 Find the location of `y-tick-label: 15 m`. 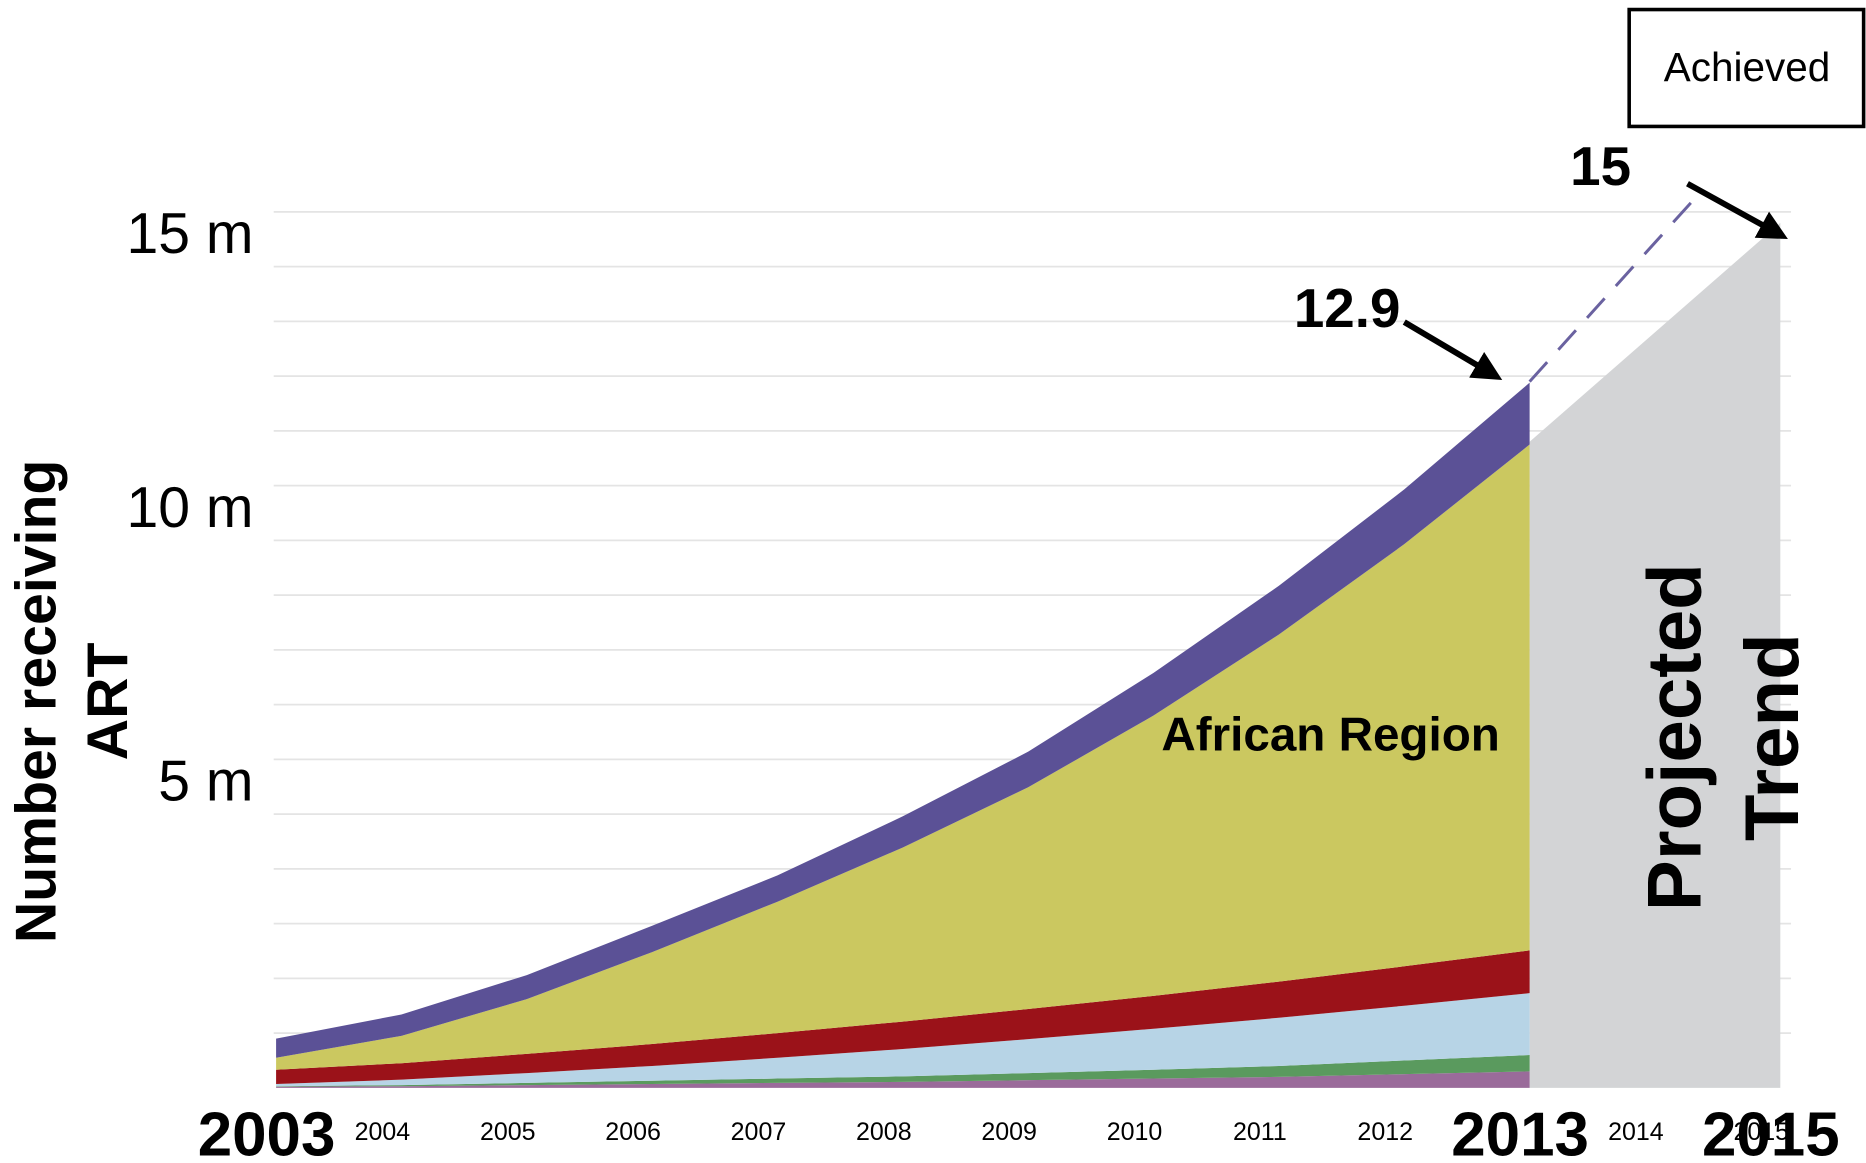

y-tick-label: 15 m is located at coordinates (190, 234).